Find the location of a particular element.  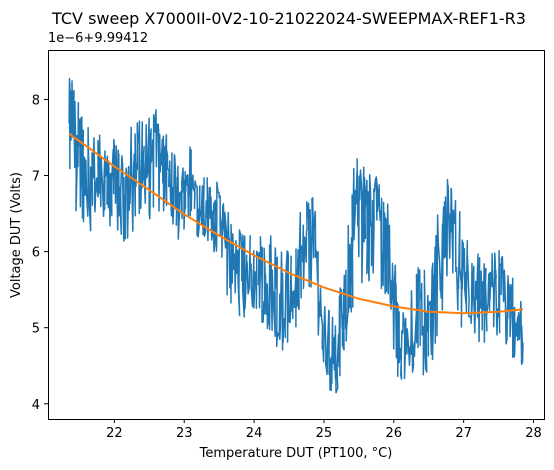

x-tick-label: 24 is located at coordinates (254, 433).